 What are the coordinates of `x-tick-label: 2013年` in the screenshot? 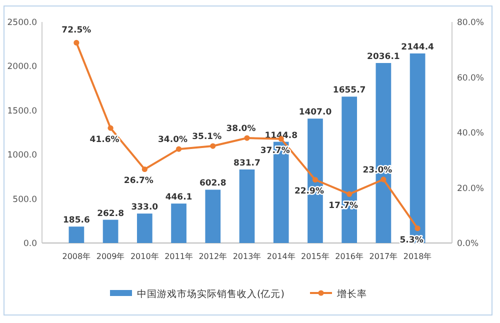 It's located at (247, 256).